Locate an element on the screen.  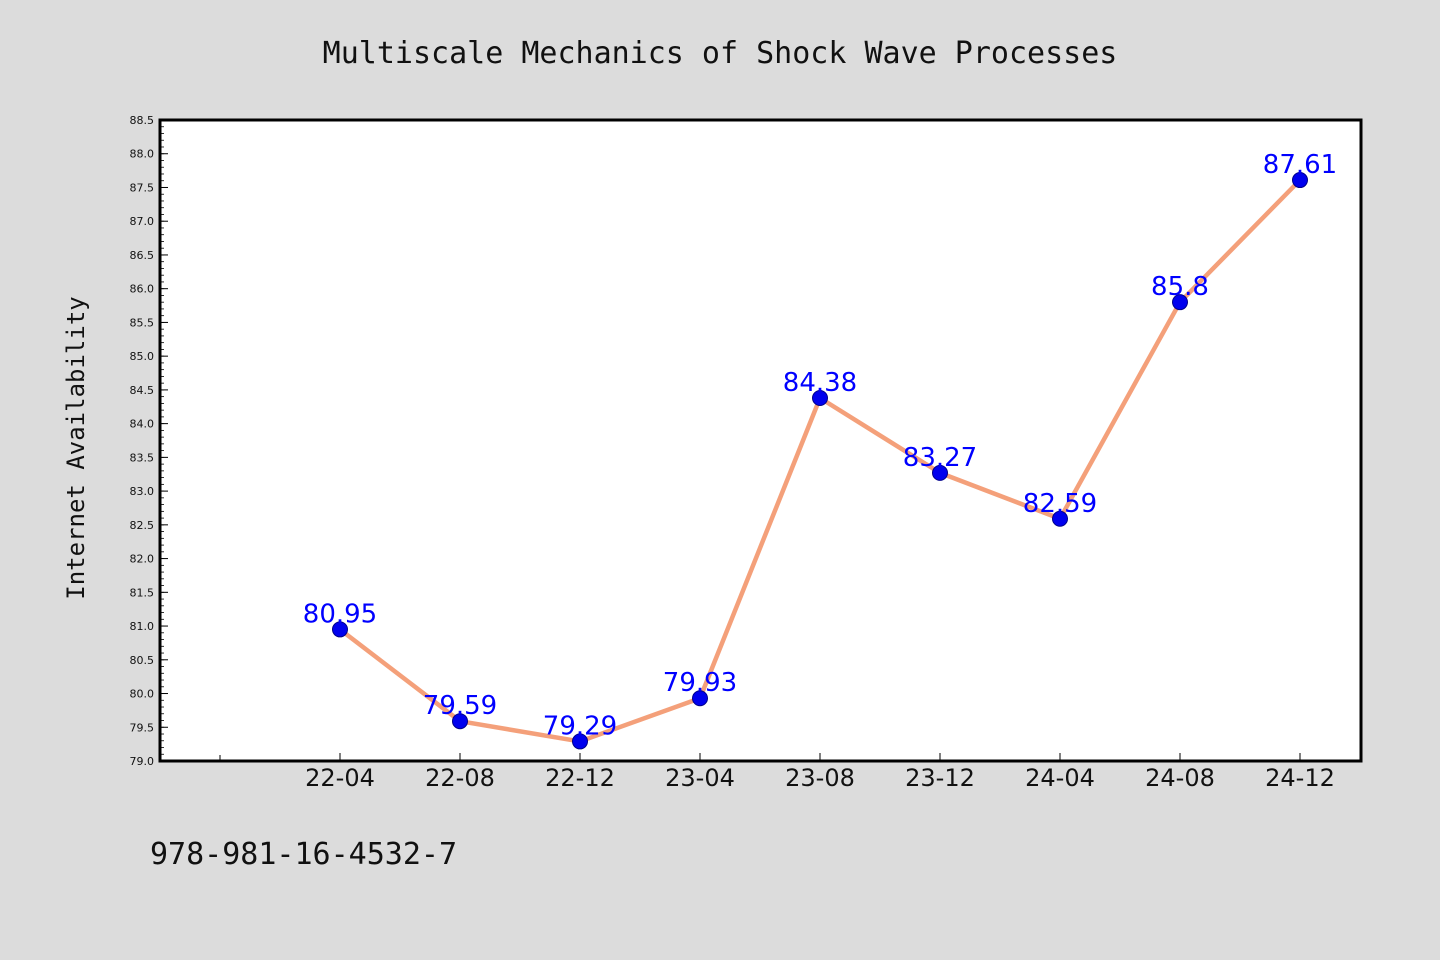
y-tick-label: 79.0 is located at coordinates (142, 761).